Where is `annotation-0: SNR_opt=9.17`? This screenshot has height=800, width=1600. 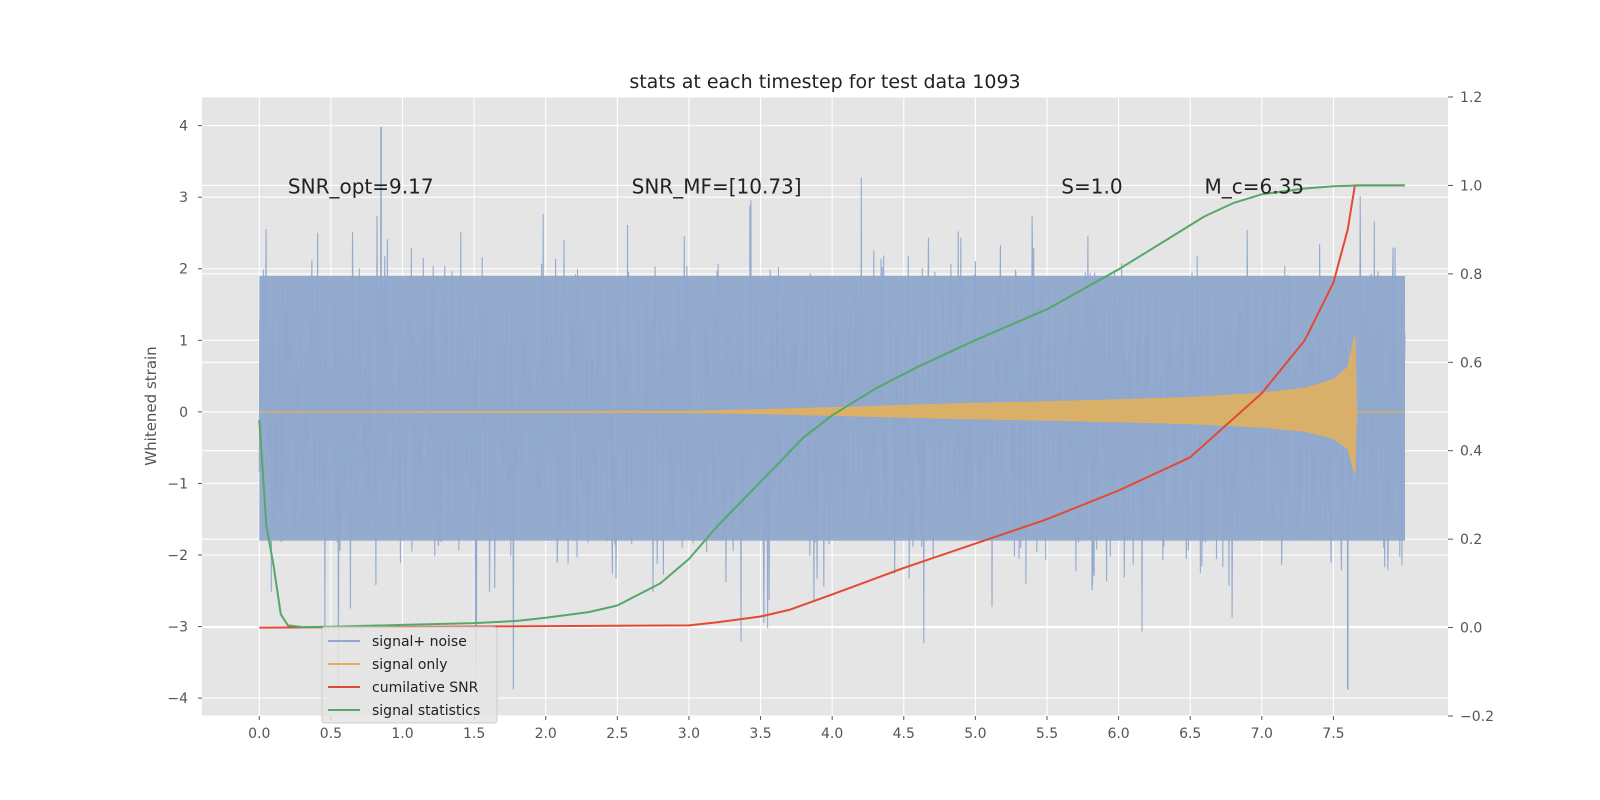 annotation-0: SNR_opt=9.17 is located at coordinates (361, 186).